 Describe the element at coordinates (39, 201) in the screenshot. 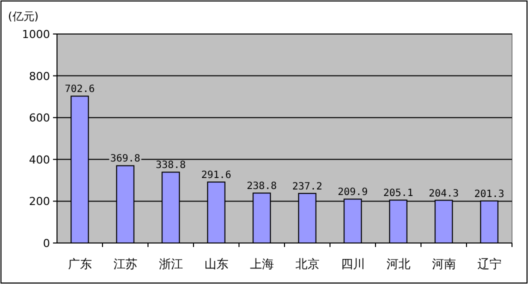

I see `y-tick-label: 200` at that location.